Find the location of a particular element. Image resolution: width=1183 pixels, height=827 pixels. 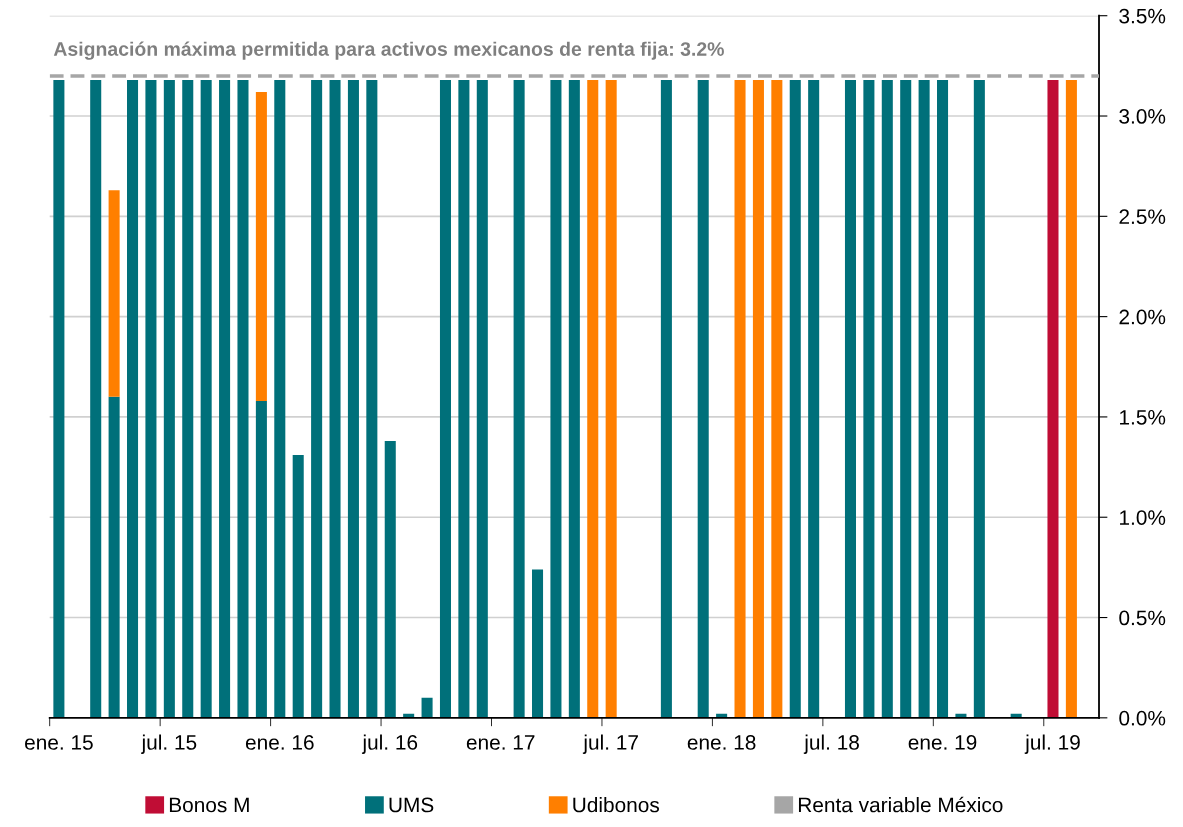

y-tick-label: 2.5% is located at coordinates (1142, 217).